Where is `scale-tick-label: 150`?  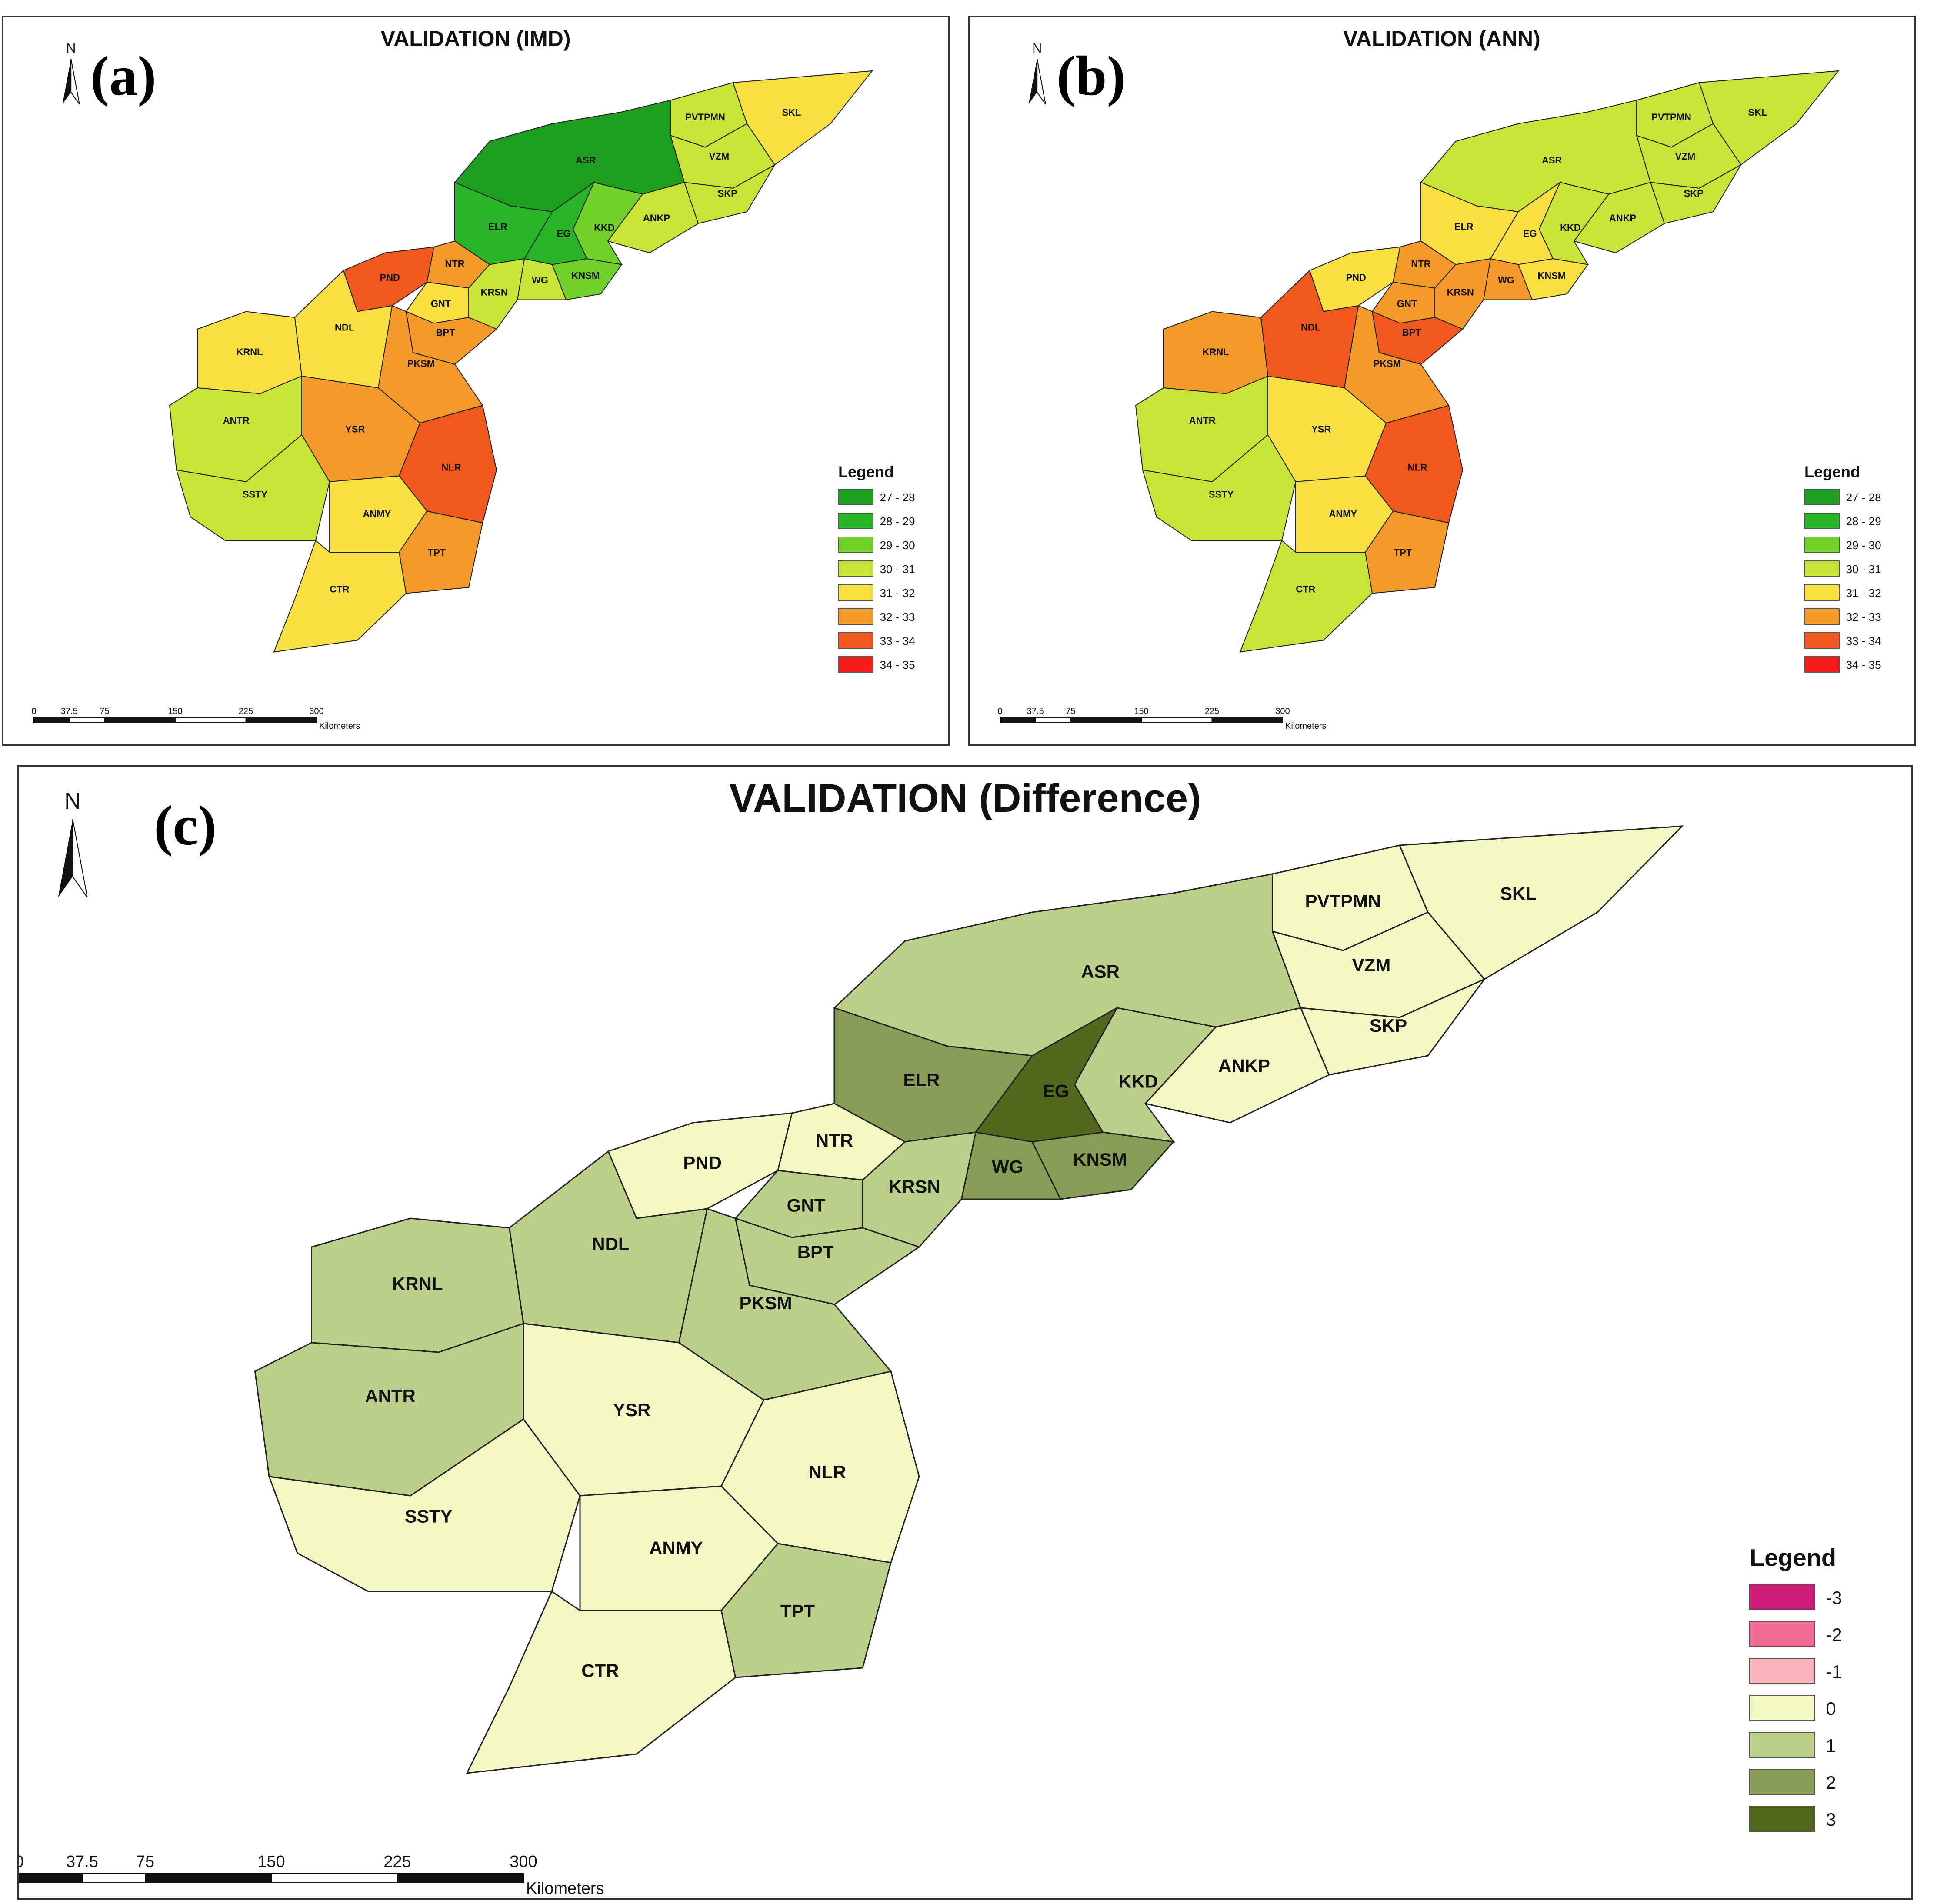
scale-tick-label: 150 is located at coordinates (175, 711).